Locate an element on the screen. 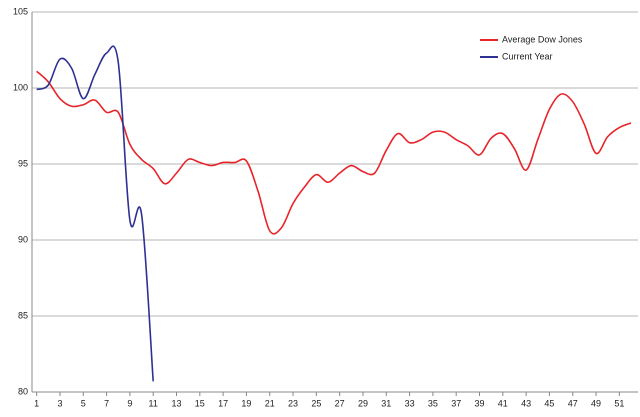  y-tick-label: 105 is located at coordinates (20, 11).